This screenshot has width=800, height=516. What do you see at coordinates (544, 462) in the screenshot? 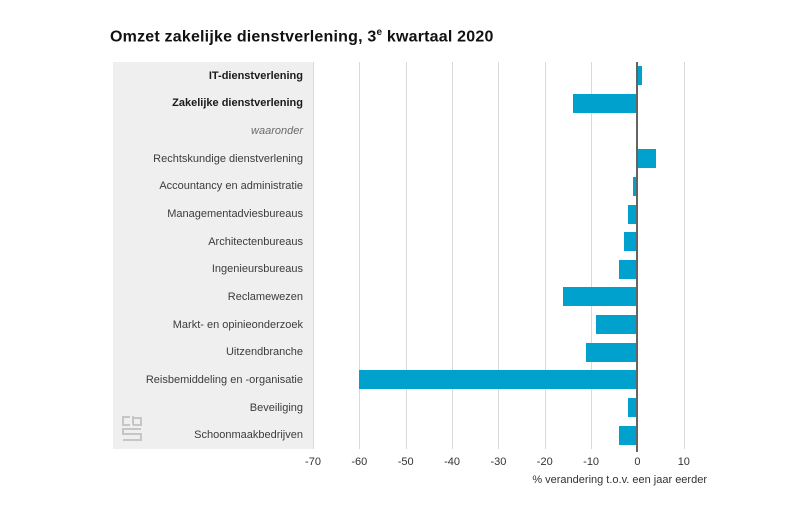
I see `x-tick-label: -20` at bounding box center [544, 462].